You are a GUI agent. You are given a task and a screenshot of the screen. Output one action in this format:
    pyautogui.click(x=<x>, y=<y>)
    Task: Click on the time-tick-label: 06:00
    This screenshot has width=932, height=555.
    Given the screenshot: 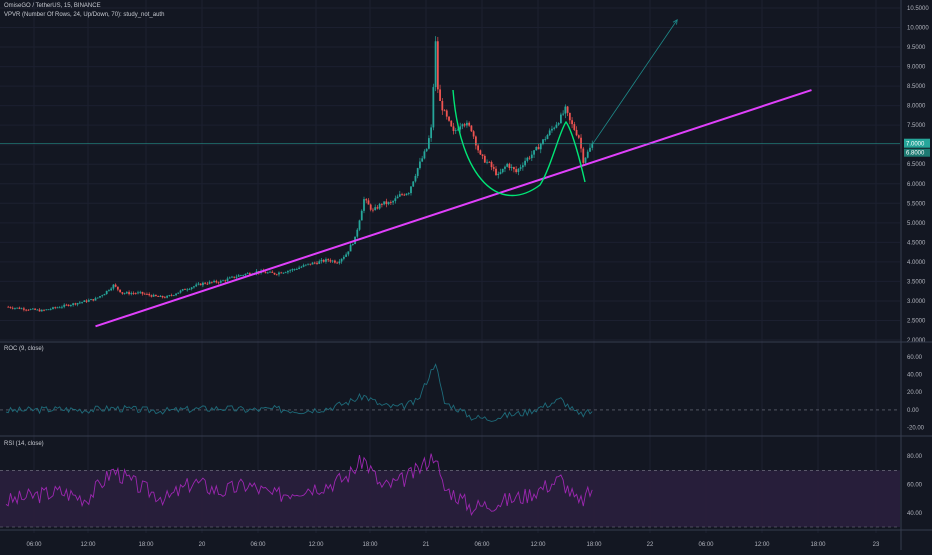 What is the action you would take?
    pyautogui.click(x=34, y=545)
    